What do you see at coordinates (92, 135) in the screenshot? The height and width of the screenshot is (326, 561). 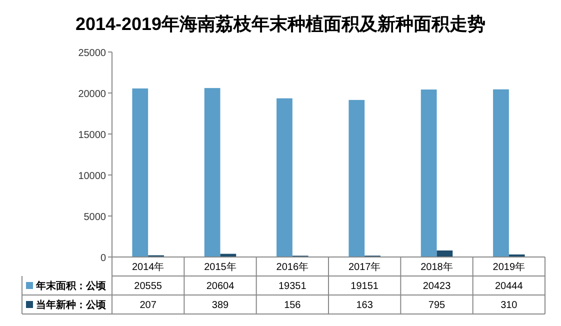 I see `y-tick-label: 15000` at bounding box center [92, 135].